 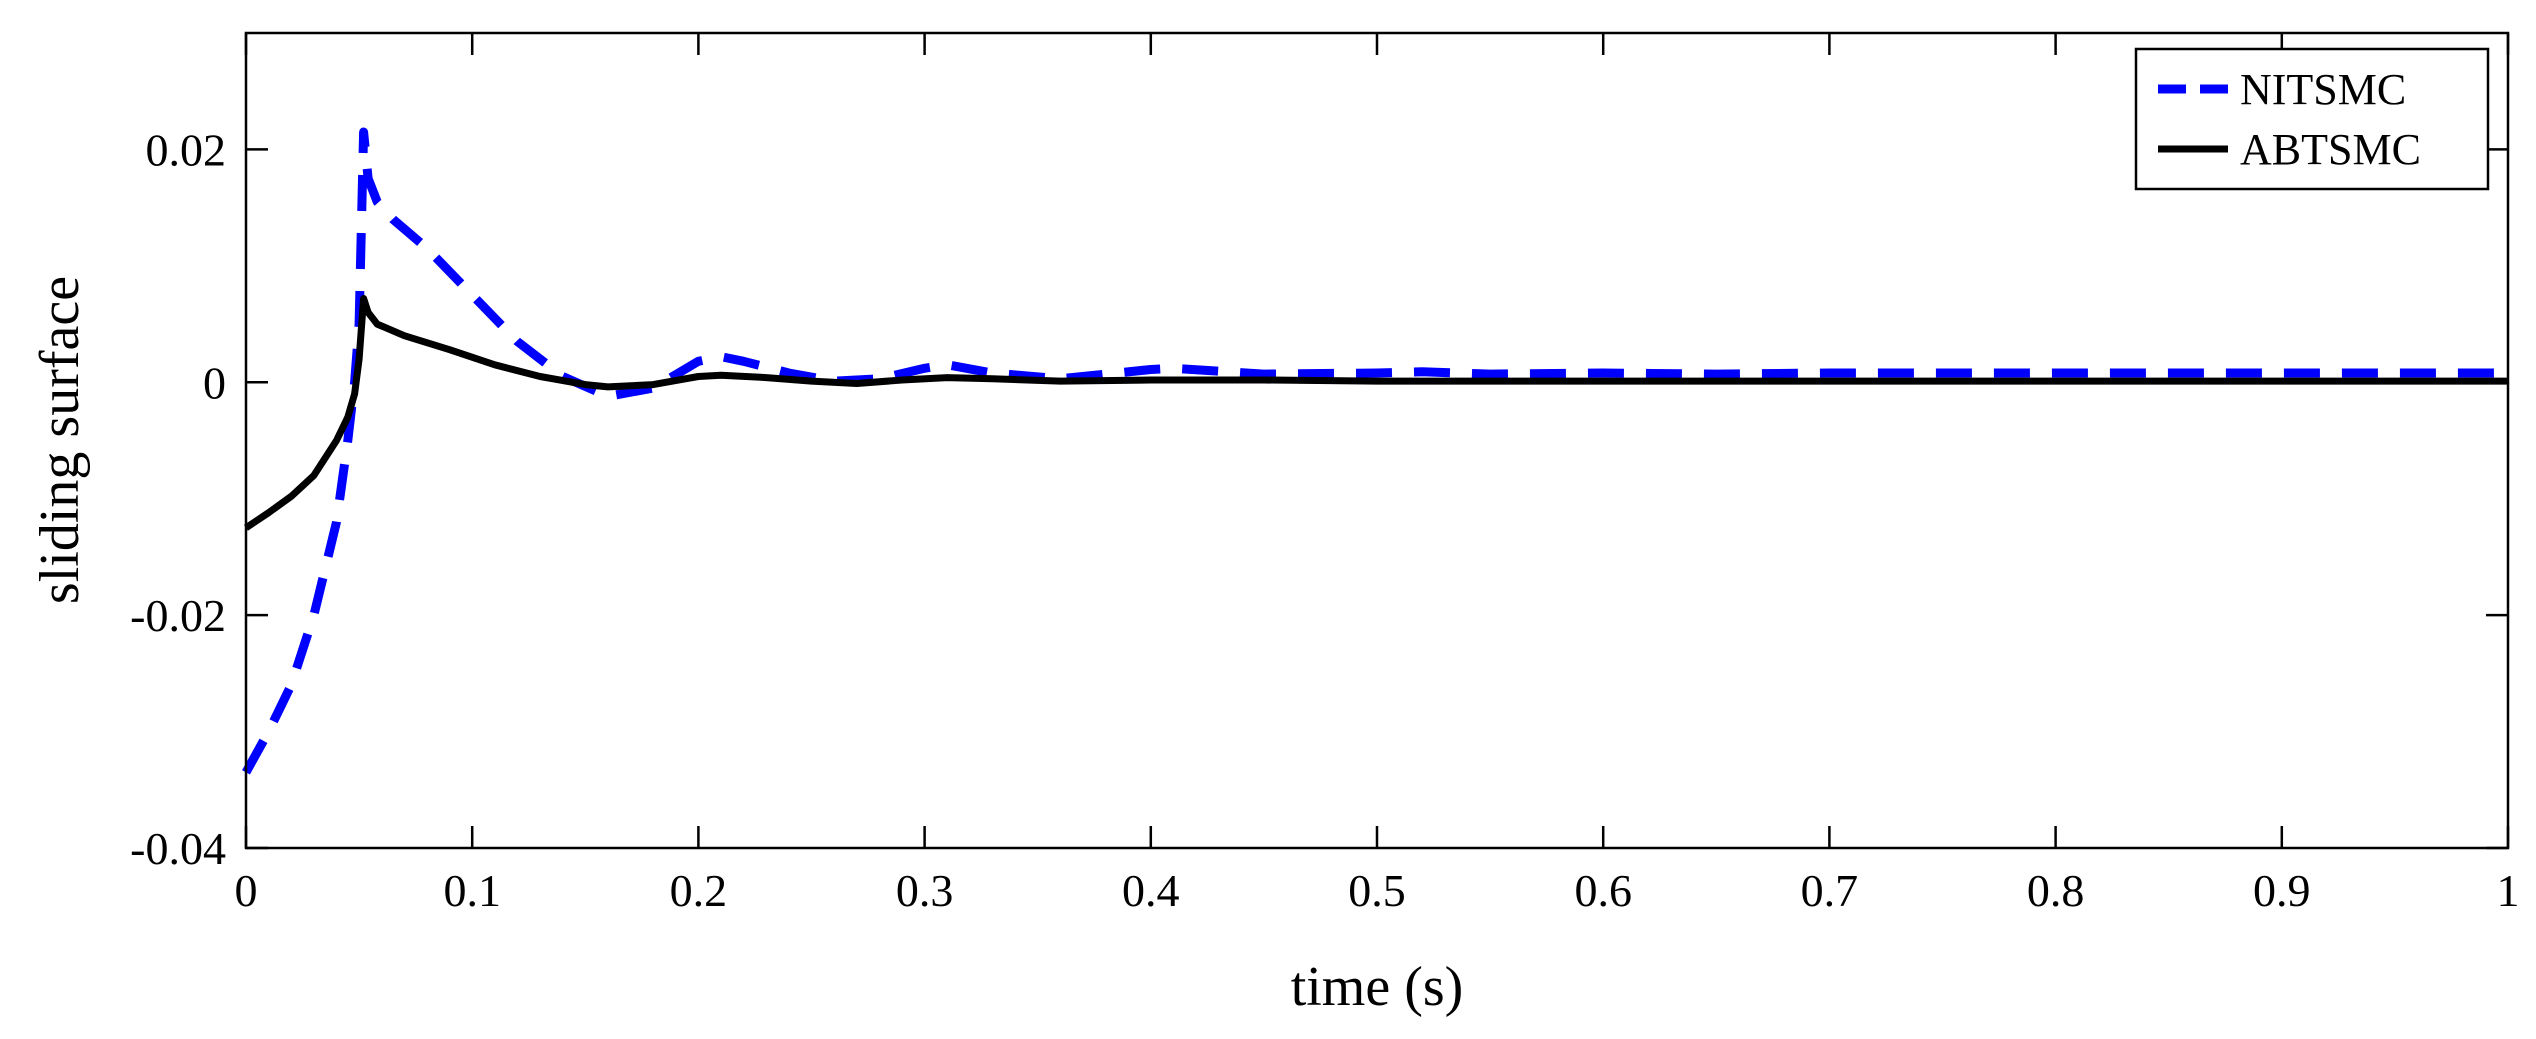 What do you see at coordinates (2330, 149) in the screenshot?
I see `legend-label-abtsmc: ABTSMC` at bounding box center [2330, 149].